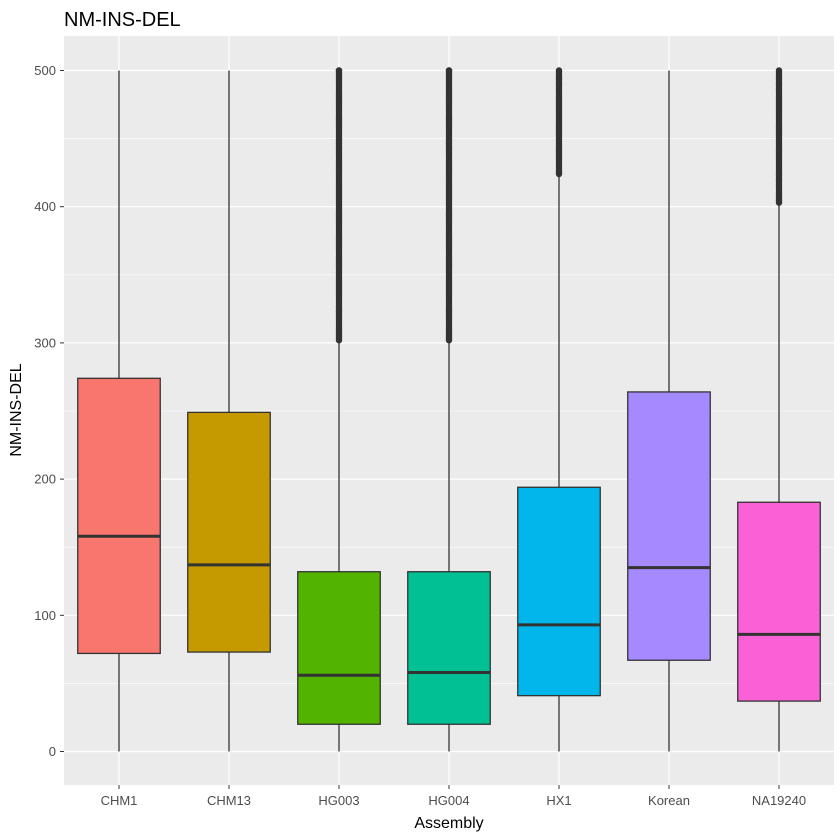  I want to click on chart-title: NM-INS-DEL, so click(122, 20).